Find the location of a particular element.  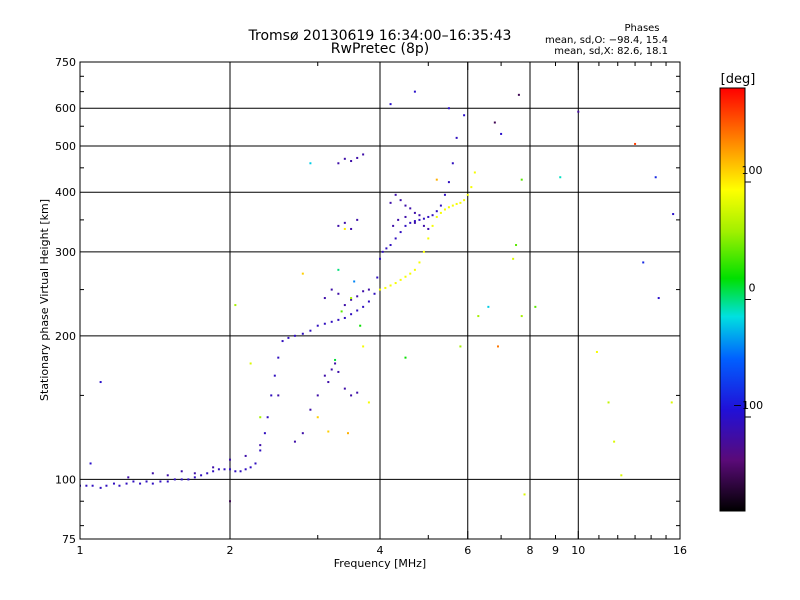

x-tick-label: 16 is located at coordinates (680, 550).